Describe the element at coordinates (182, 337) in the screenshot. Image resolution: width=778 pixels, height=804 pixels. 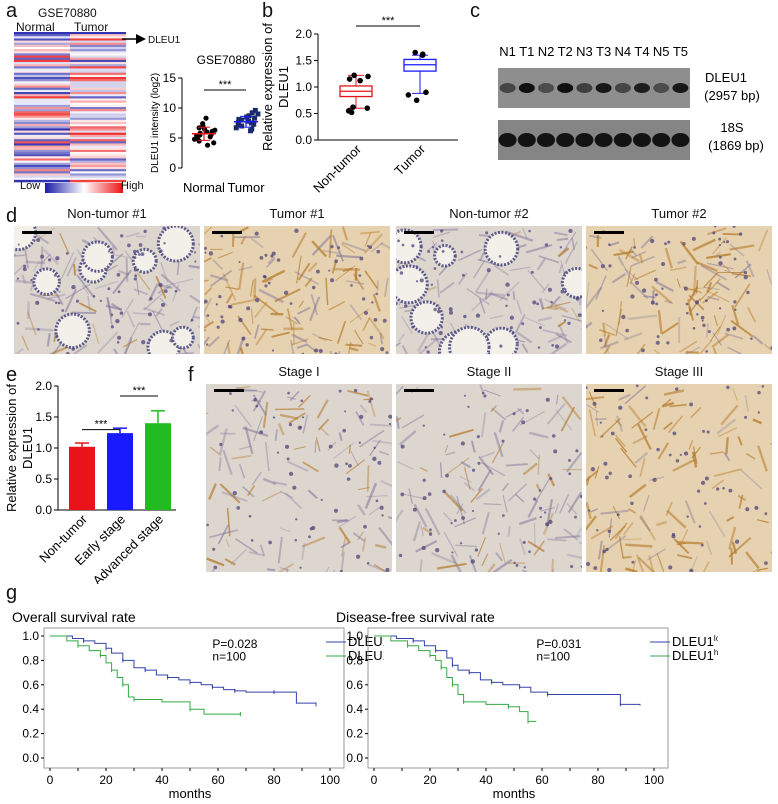
I see `gland` at that location.